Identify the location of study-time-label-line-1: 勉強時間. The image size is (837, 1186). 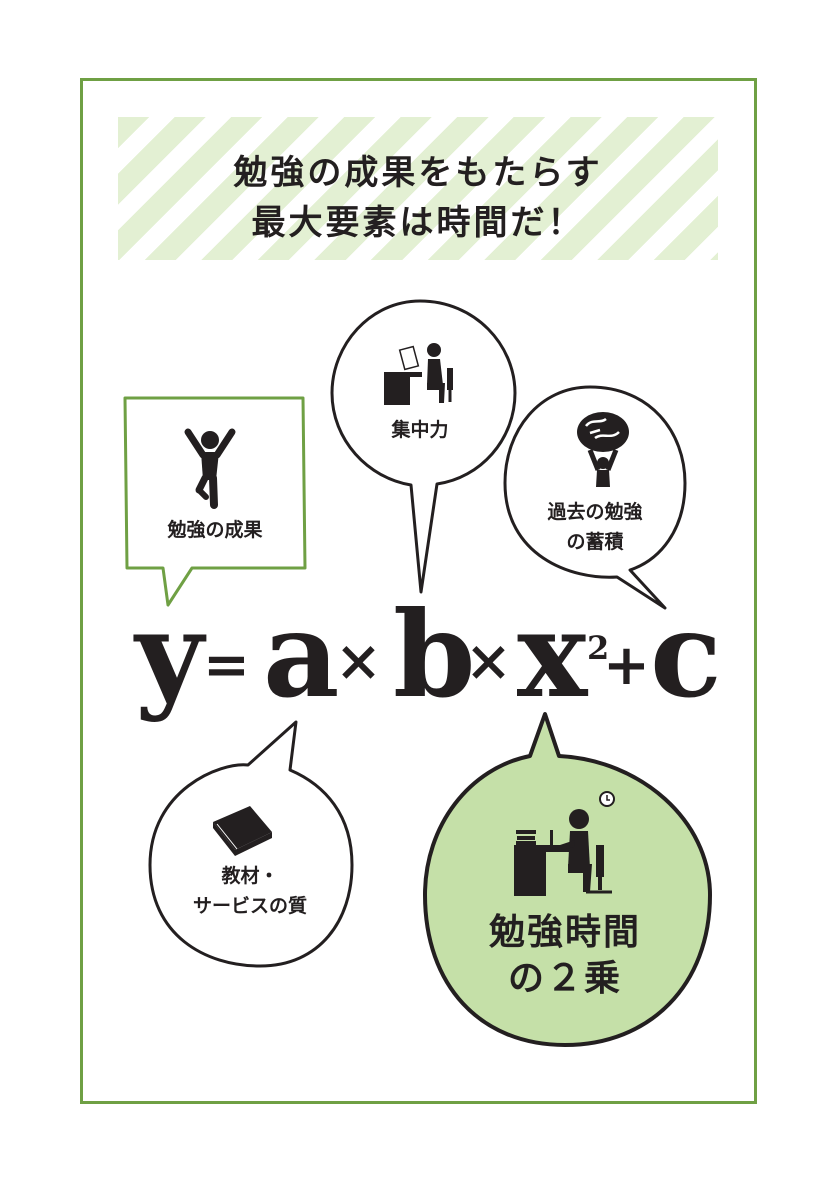
(564, 932).